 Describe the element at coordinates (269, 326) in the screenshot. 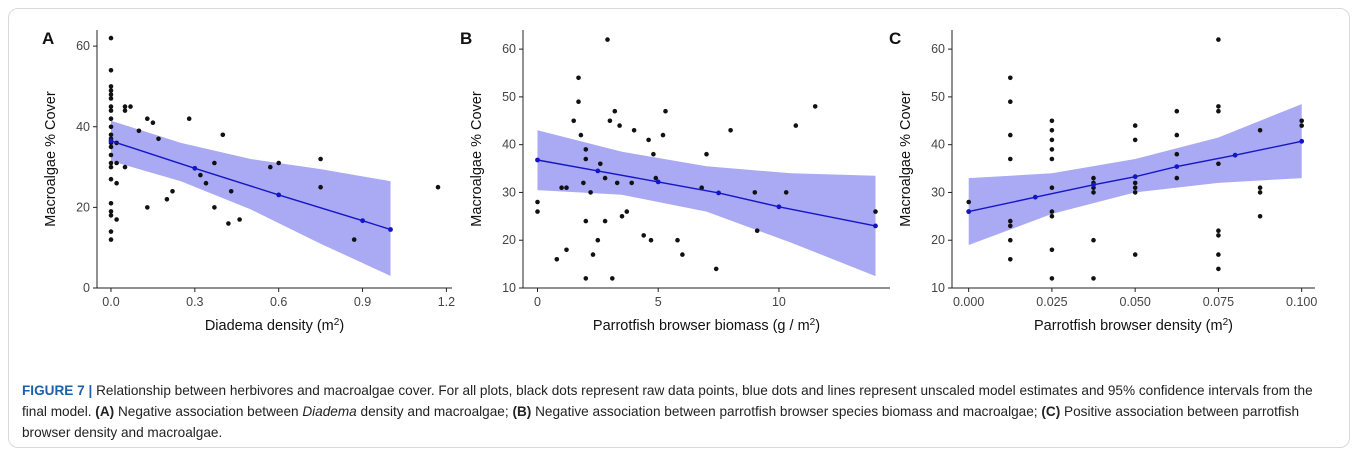

I see `x-axis-title-text-a: Diadema density (m` at that location.